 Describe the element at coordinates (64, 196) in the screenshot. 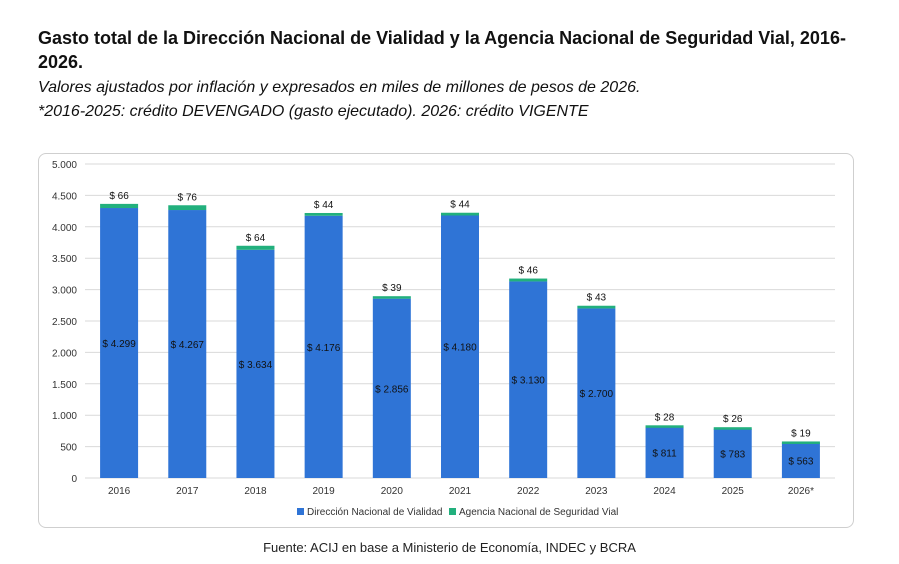

I see `y-tick-label: 4.500` at that location.